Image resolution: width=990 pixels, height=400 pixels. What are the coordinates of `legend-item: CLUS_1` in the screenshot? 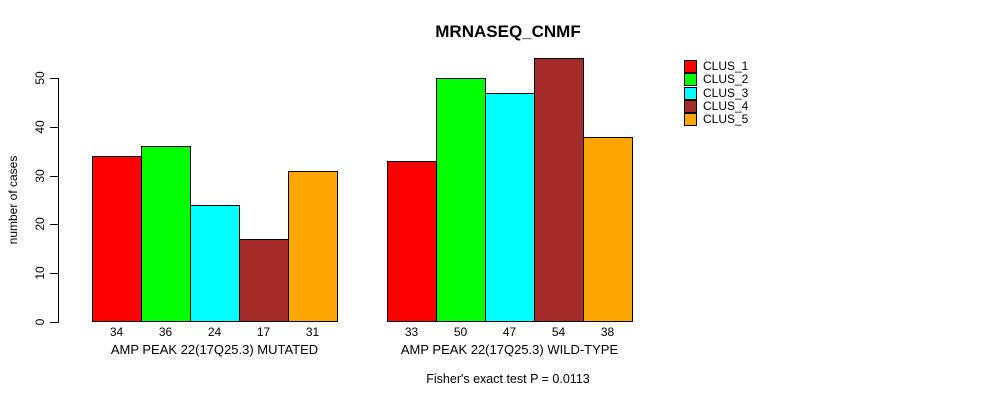 It's located at (716, 66).